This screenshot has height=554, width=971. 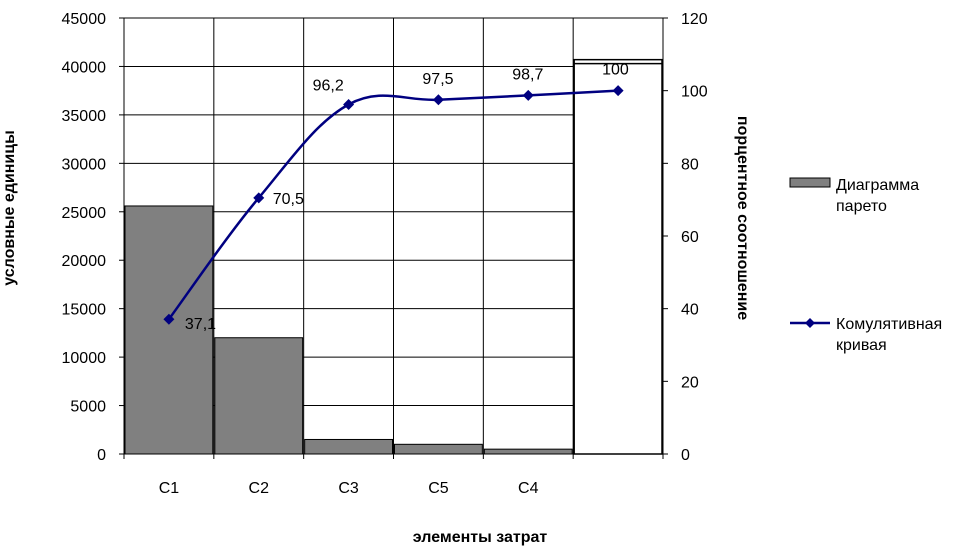 I want to click on y-tick-label: 45000, so click(x=84, y=19).